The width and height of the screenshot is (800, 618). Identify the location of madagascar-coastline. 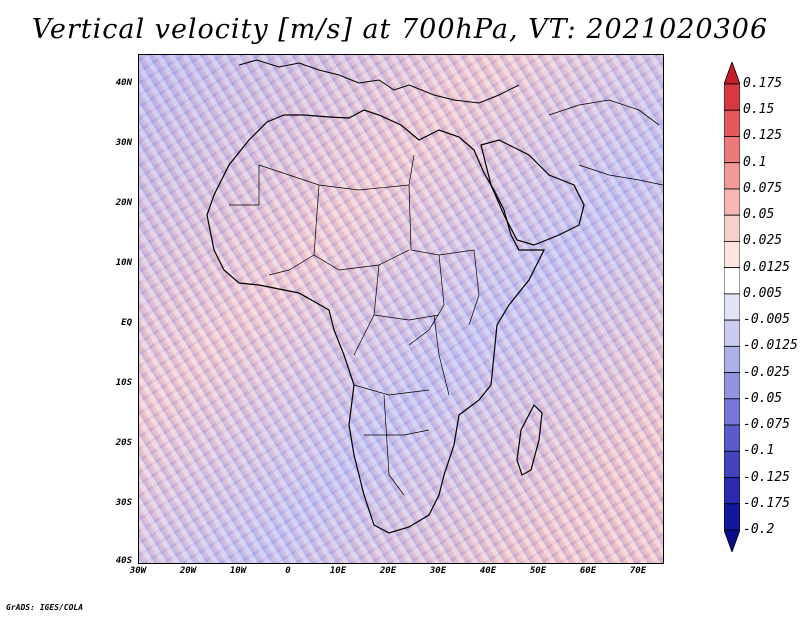
(529, 439).